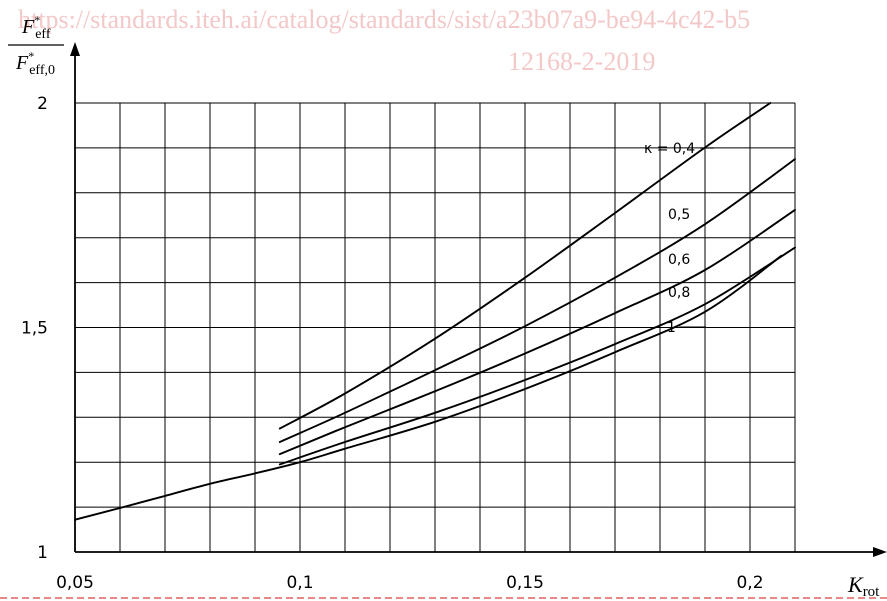 The height and width of the screenshot is (601, 887). I want to click on x-tick-label: 0,05, so click(75, 583).